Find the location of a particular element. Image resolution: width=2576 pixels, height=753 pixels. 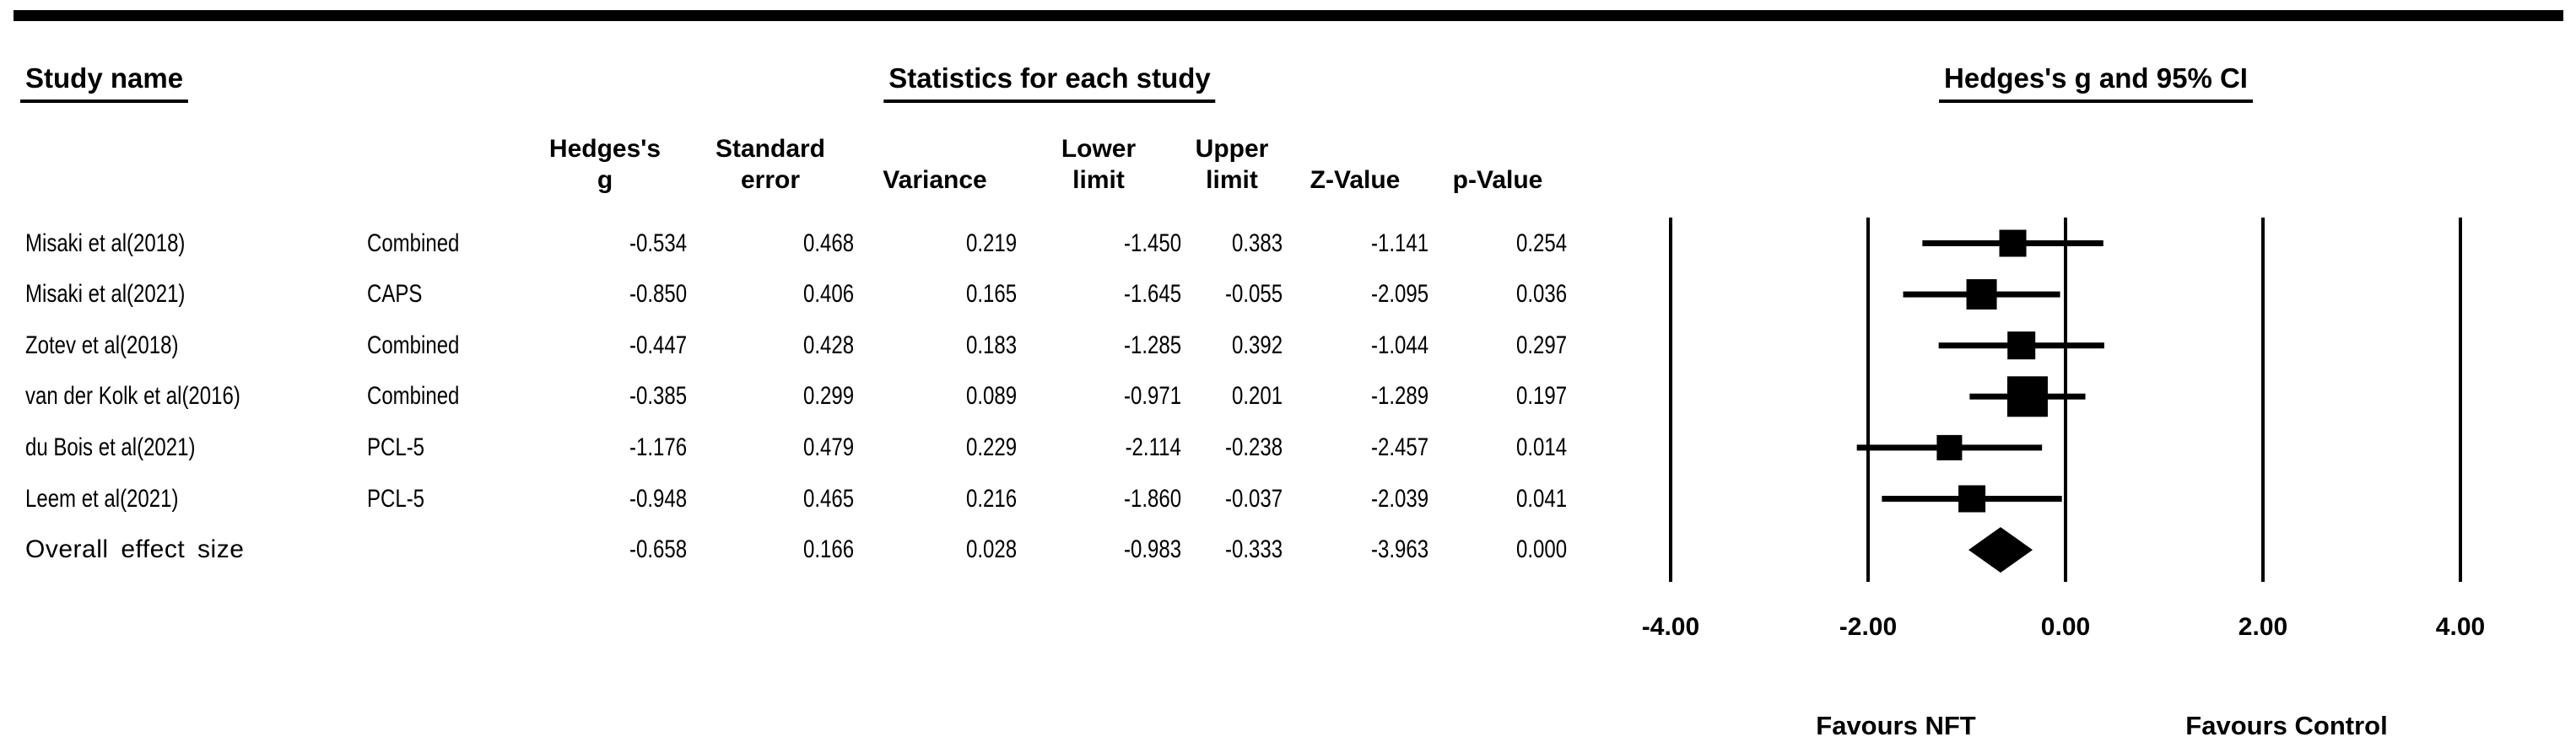

stat-value: 0.197 is located at coordinates (1541, 397).